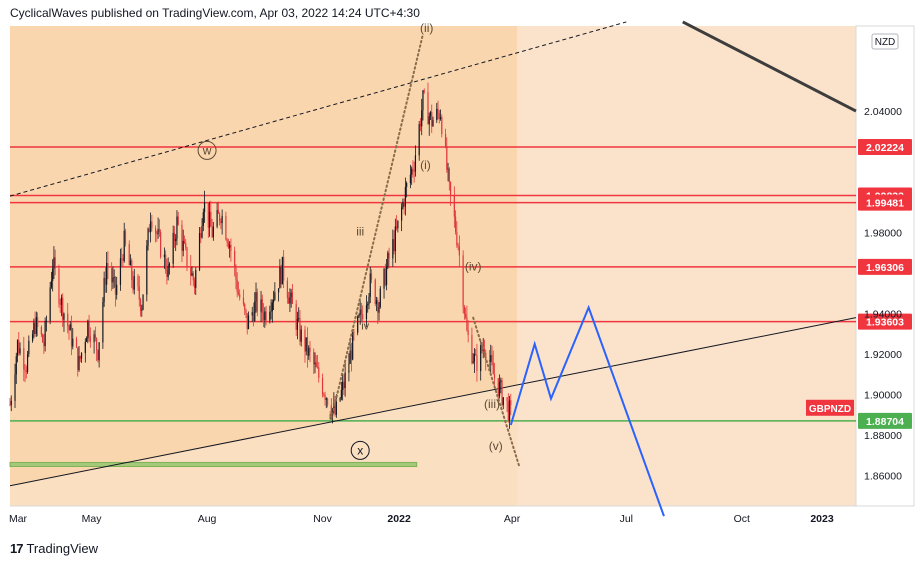 This screenshot has width=924, height=568. I want to click on x-tick-label: Apr, so click(512, 519).